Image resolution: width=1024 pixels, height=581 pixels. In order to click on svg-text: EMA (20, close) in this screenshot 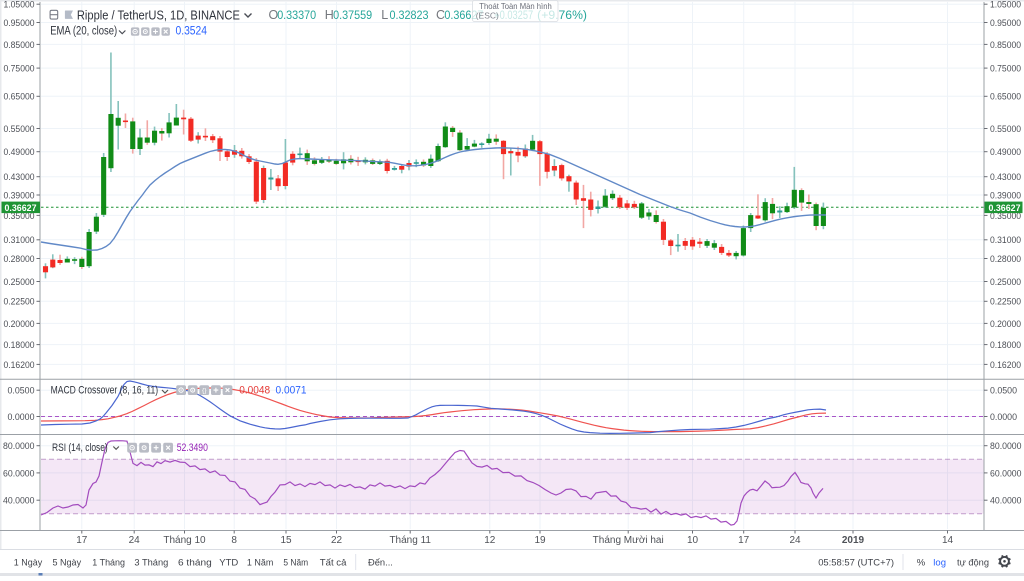, I will do `click(83, 32)`.